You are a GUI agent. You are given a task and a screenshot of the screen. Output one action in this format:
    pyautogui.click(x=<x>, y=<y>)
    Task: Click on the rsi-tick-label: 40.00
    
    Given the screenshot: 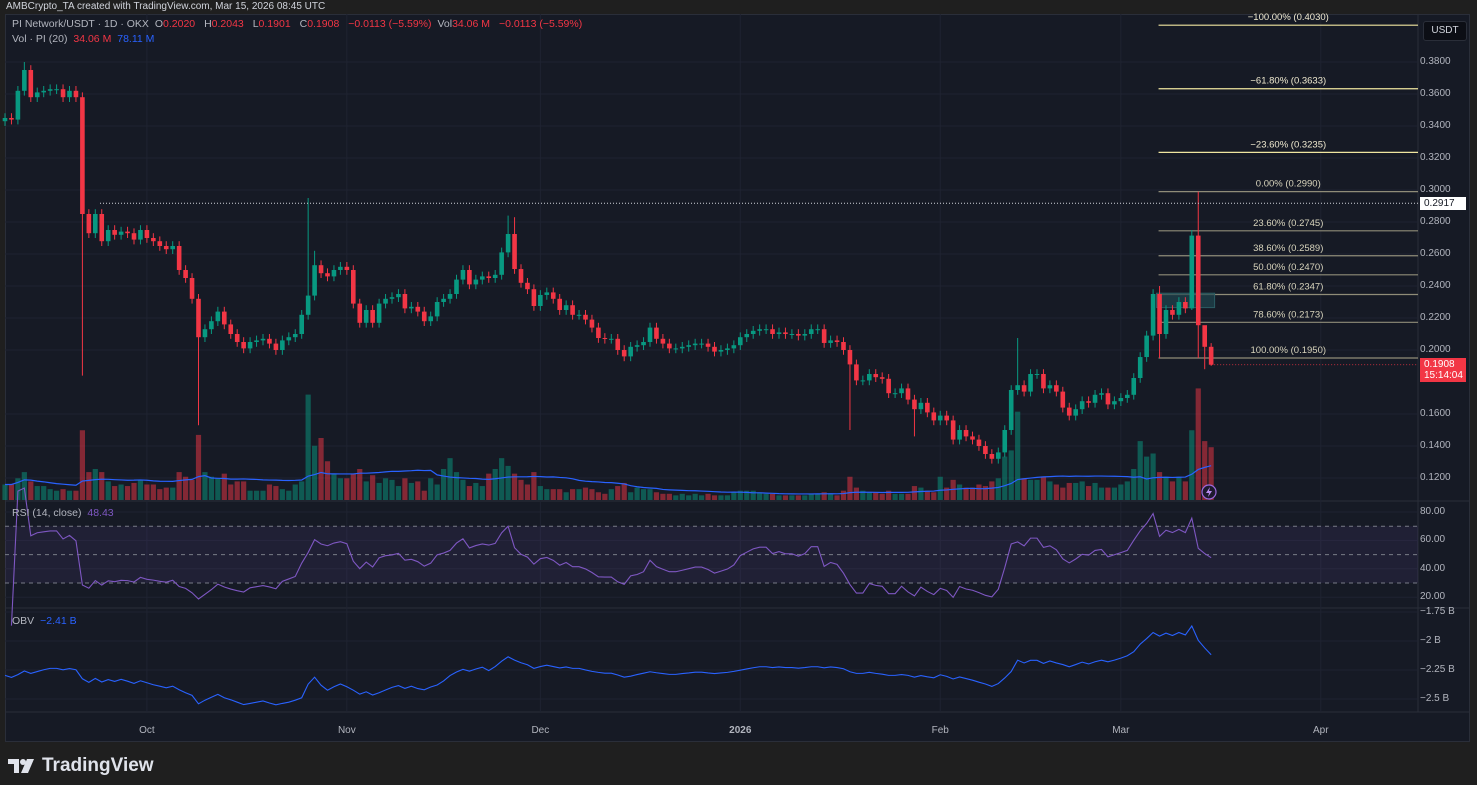 What is the action you would take?
    pyautogui.click(x=1433, y=568)
    